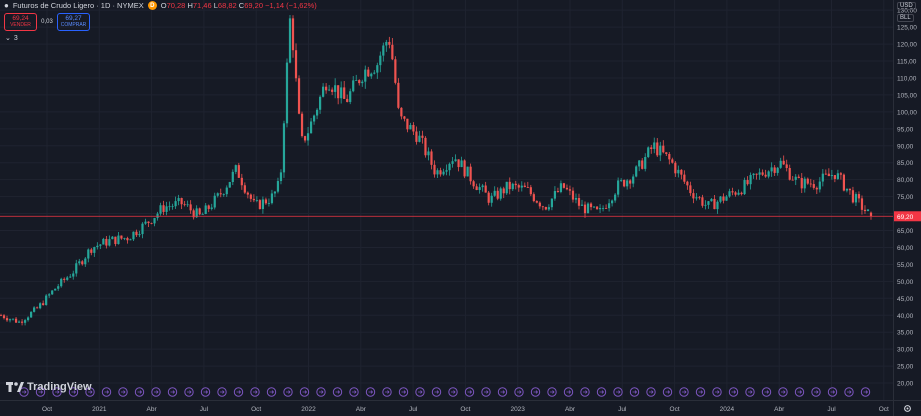 This screenshot has width=921, height=416. What do you see at coordinates (905, 146) in the screenshot?
I see `price-tick-label: 90,00` at bounding box center [905, 146].